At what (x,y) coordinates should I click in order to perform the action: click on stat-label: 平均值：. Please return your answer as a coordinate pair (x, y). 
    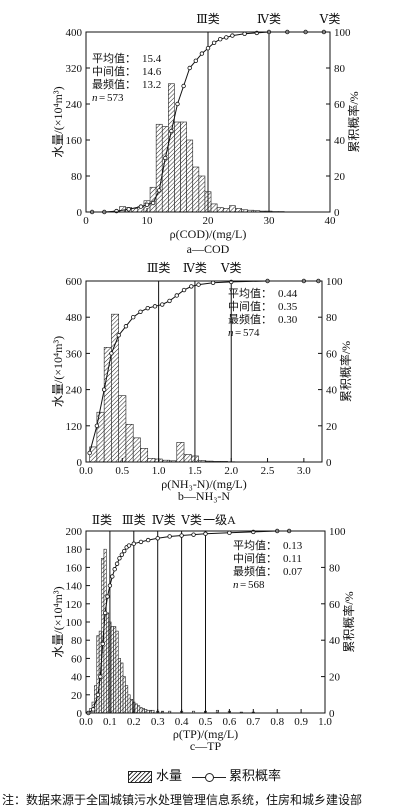
    Looking at the image, I should click on (114, 58).